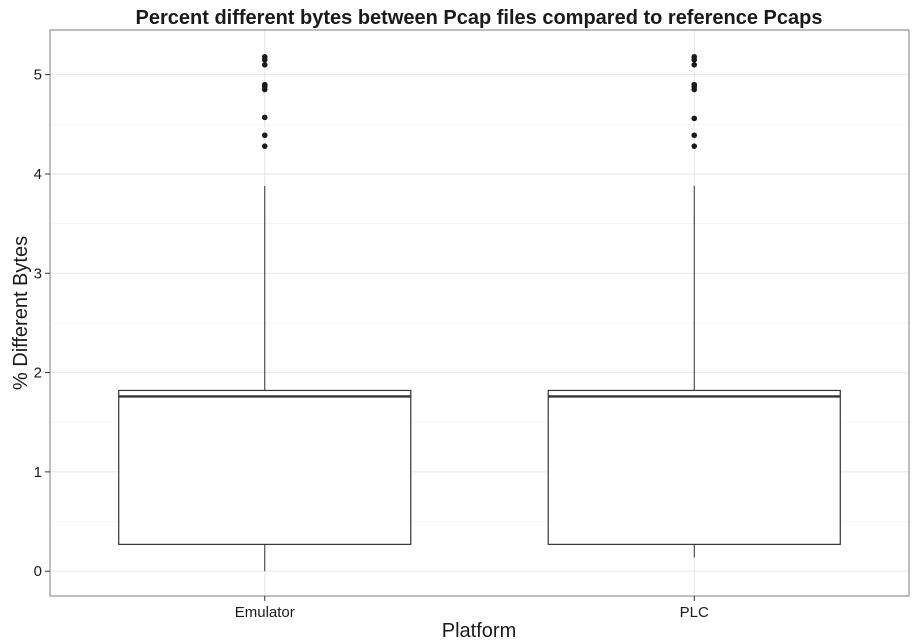 Image resolution: width=912 pixels, height=644 pixels. Describe the element at coordinates (694, 612) in the screenshot. I see `x-tick-label: PLC` at that location.